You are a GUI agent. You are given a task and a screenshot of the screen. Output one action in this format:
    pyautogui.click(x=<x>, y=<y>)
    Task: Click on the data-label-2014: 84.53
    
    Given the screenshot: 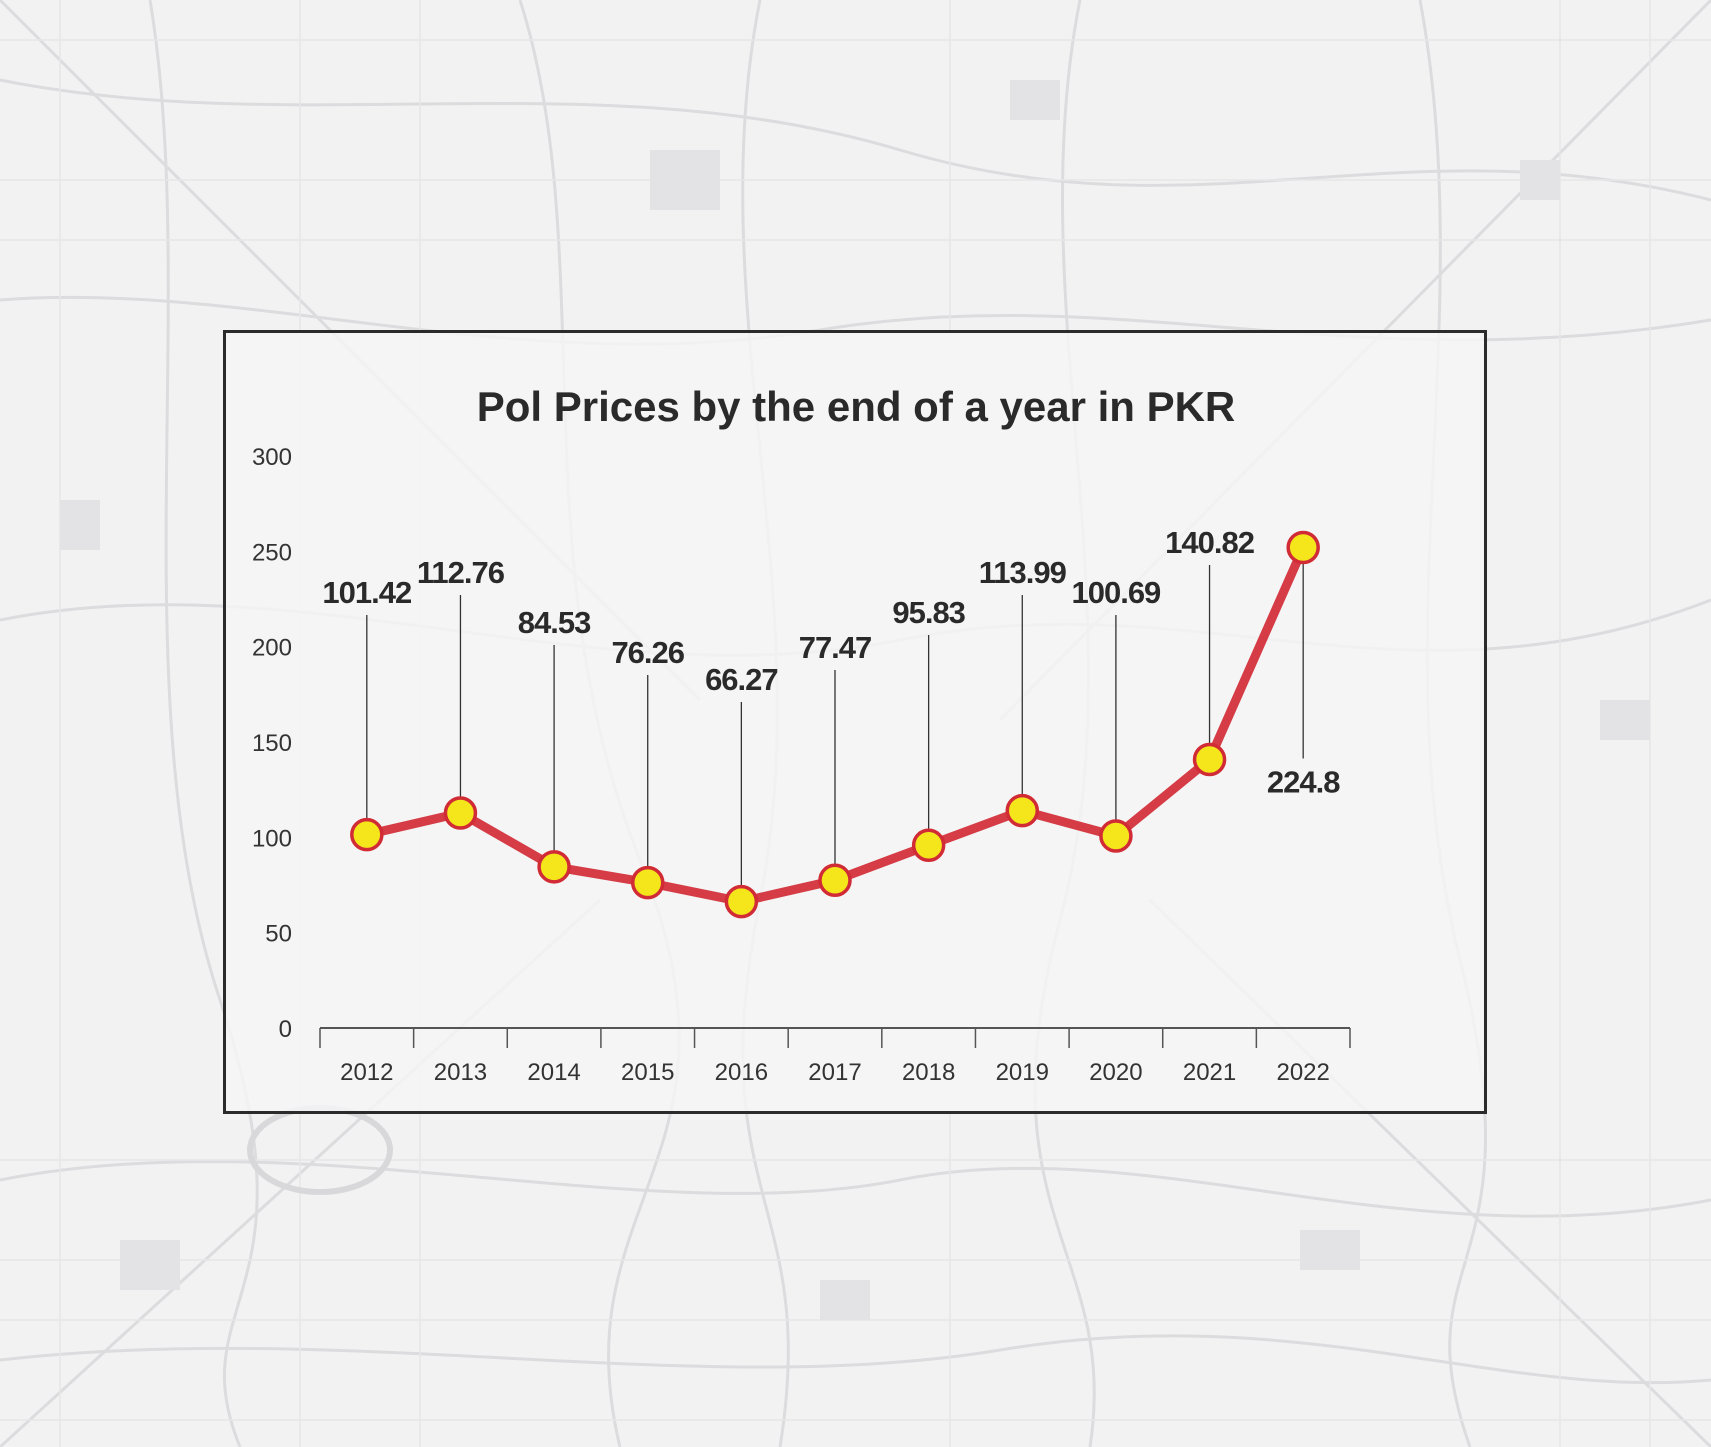 What is the action you would take?
    pyautogui.click(x=554, y=622)
    